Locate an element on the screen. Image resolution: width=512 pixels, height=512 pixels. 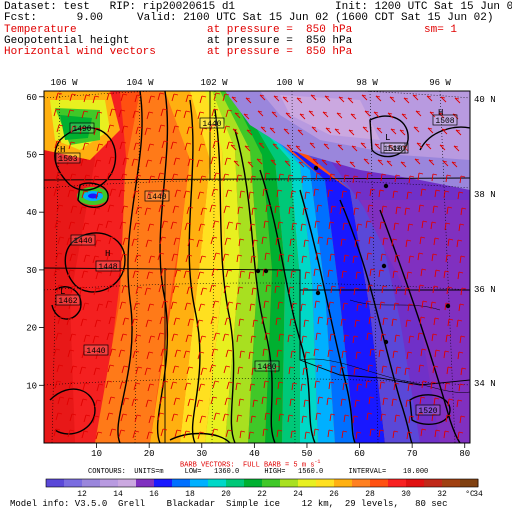
svg-text: 1503 is located at coordinates (67, 159).